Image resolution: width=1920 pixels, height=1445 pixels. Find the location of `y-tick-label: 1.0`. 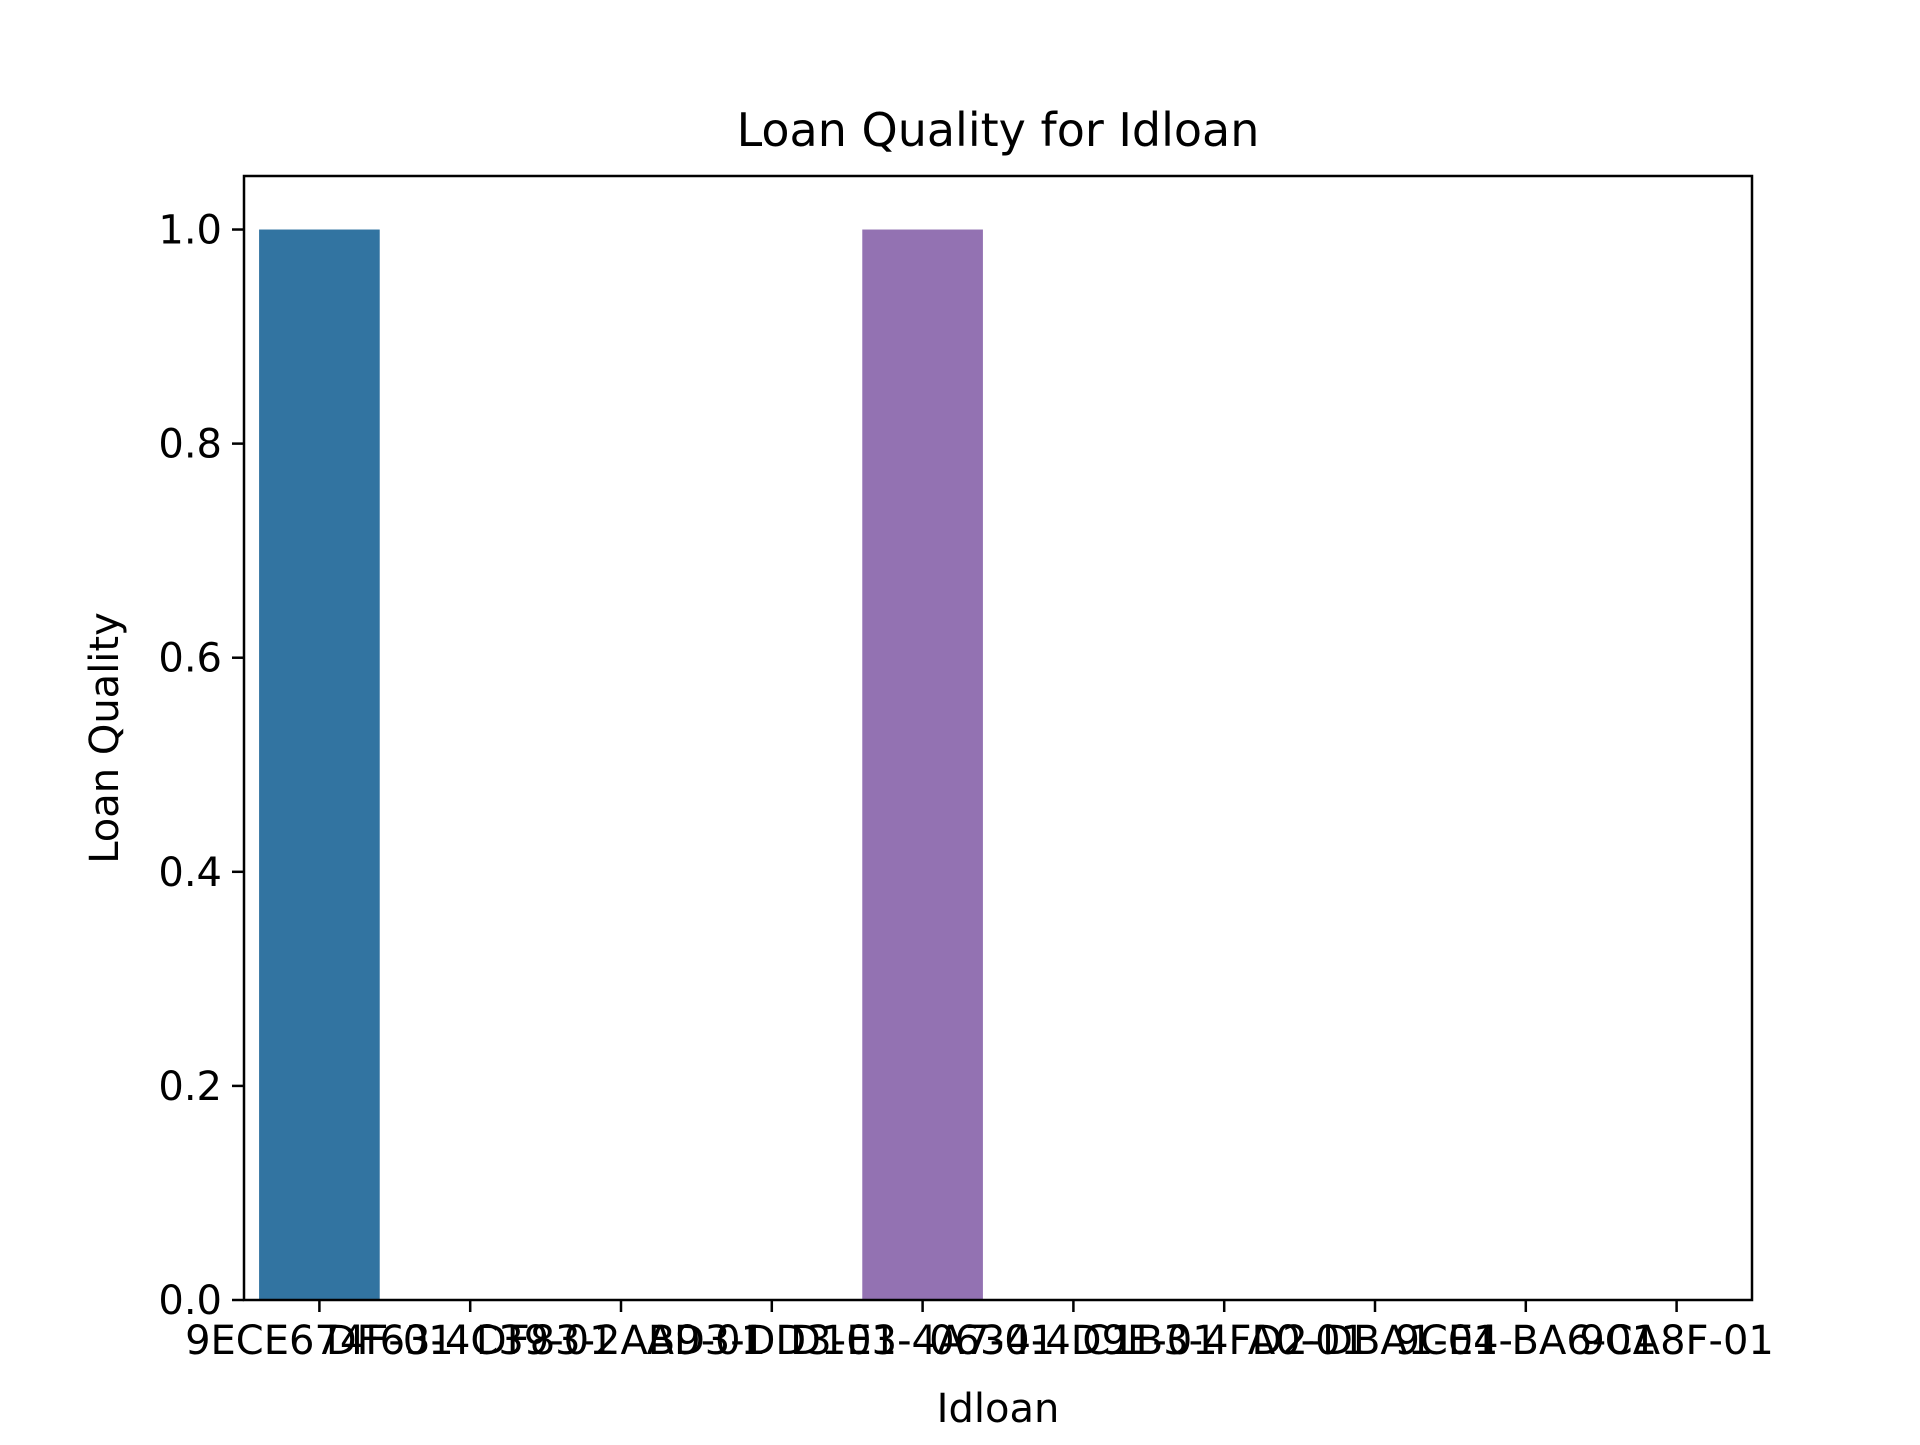

y-tick-label: 1.0 is located at coordinates (190, 231).